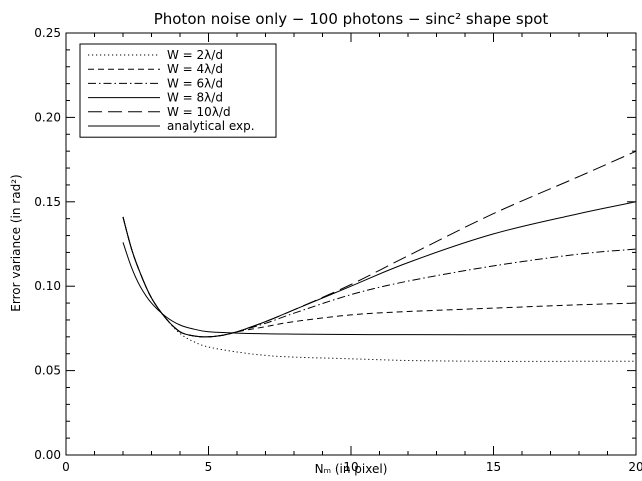  What do you see at coordinates (195, 98) in the screenshot?
I see `legend-label: W = 8λ/d` at bounding box center [195, 98].